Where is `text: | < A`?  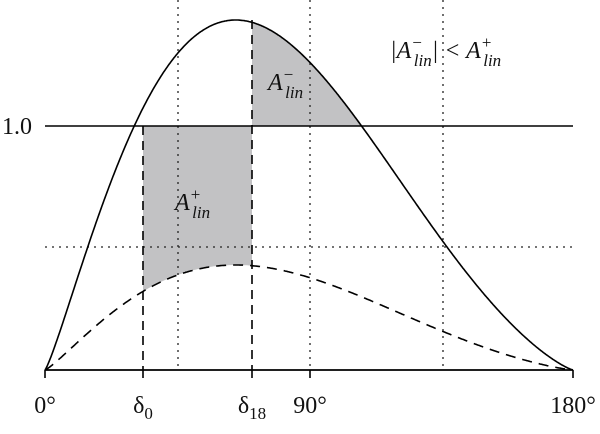 text: | < A is located at coordinates (456, 51).